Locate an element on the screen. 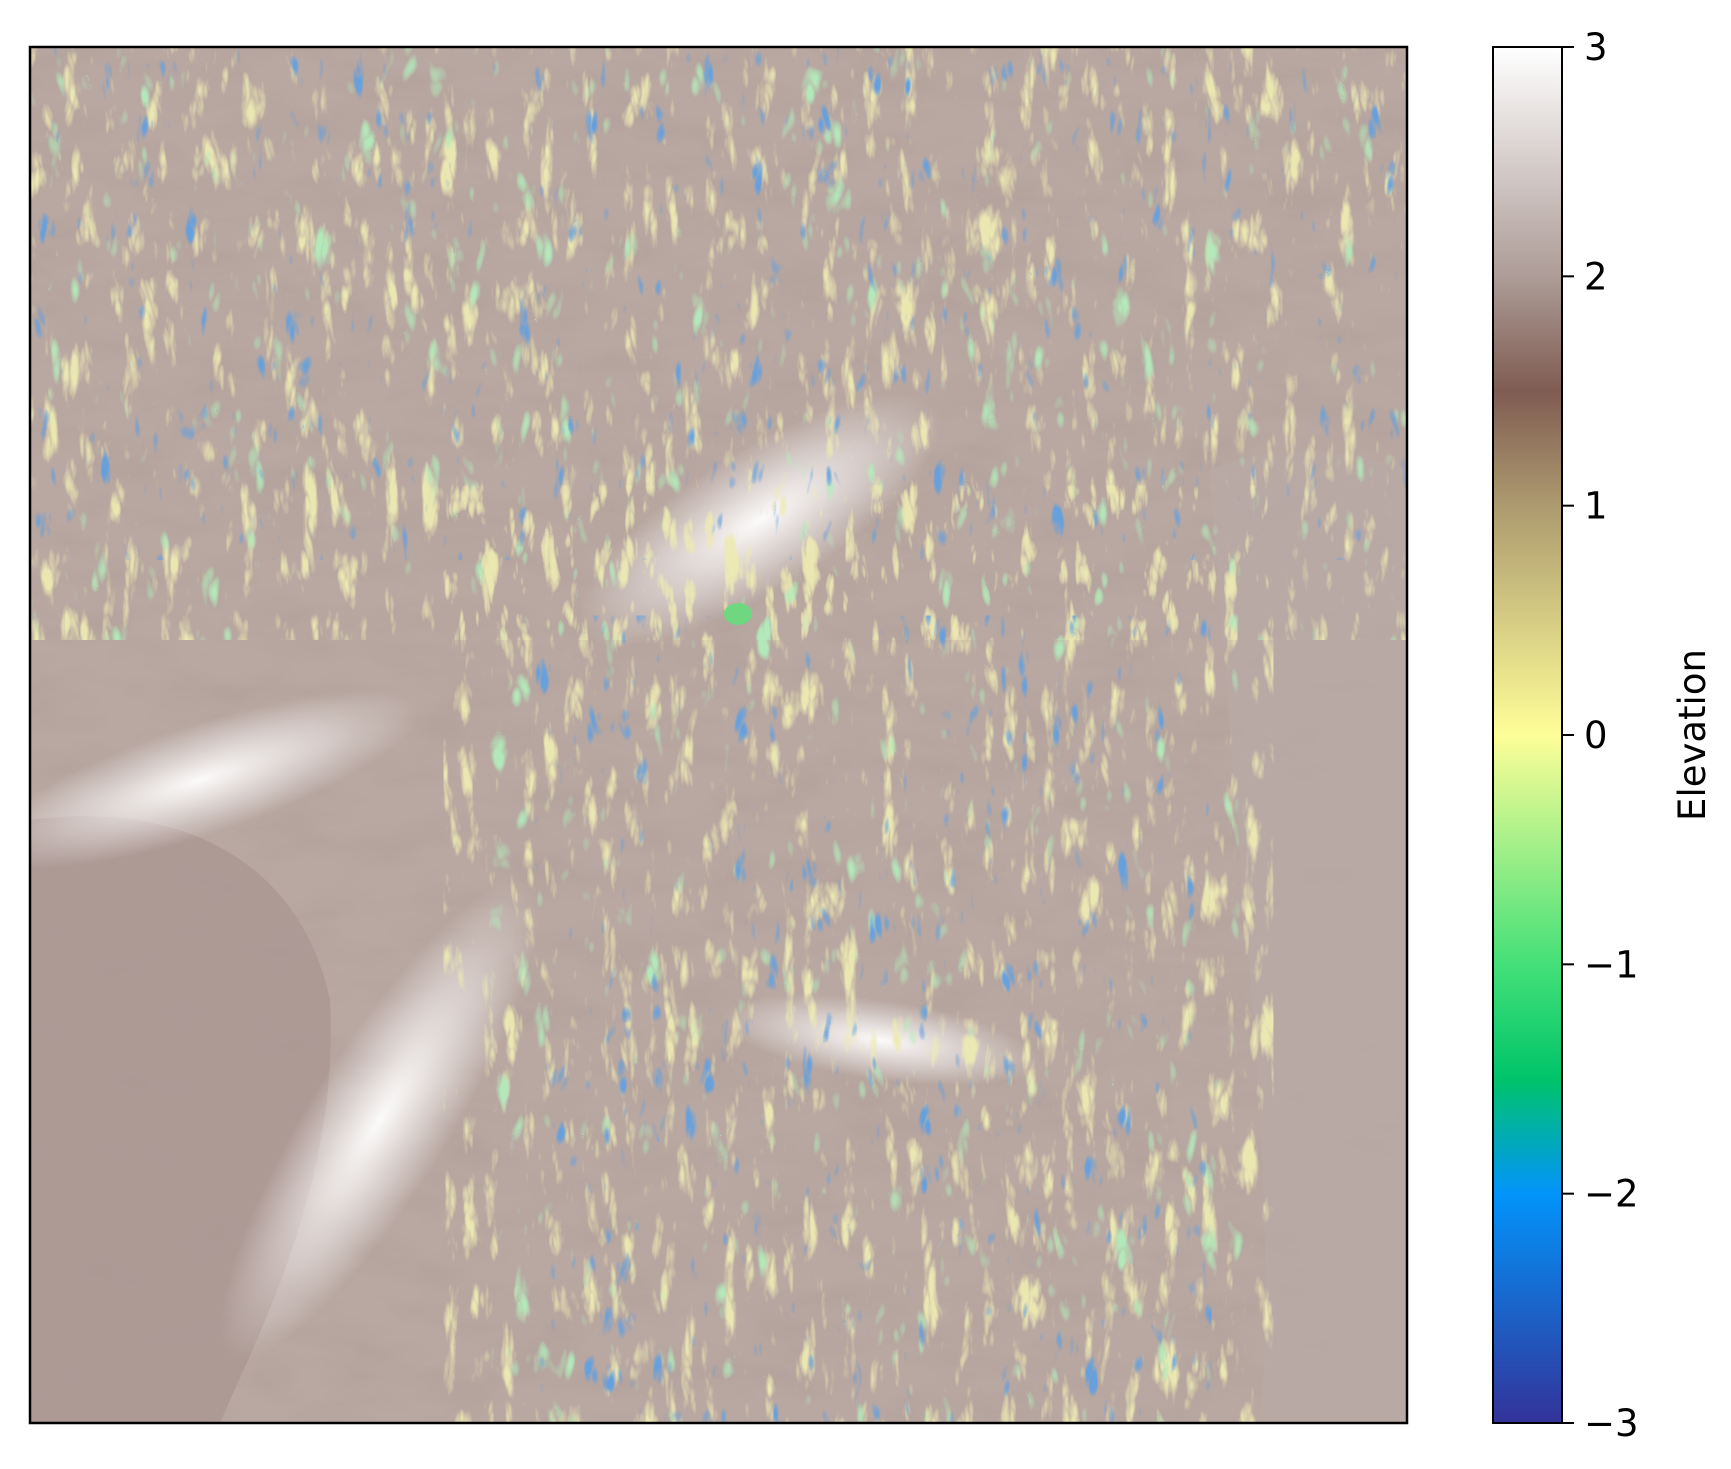  colorbar-tick-label: 3 is located at coordinates (1596, 47).